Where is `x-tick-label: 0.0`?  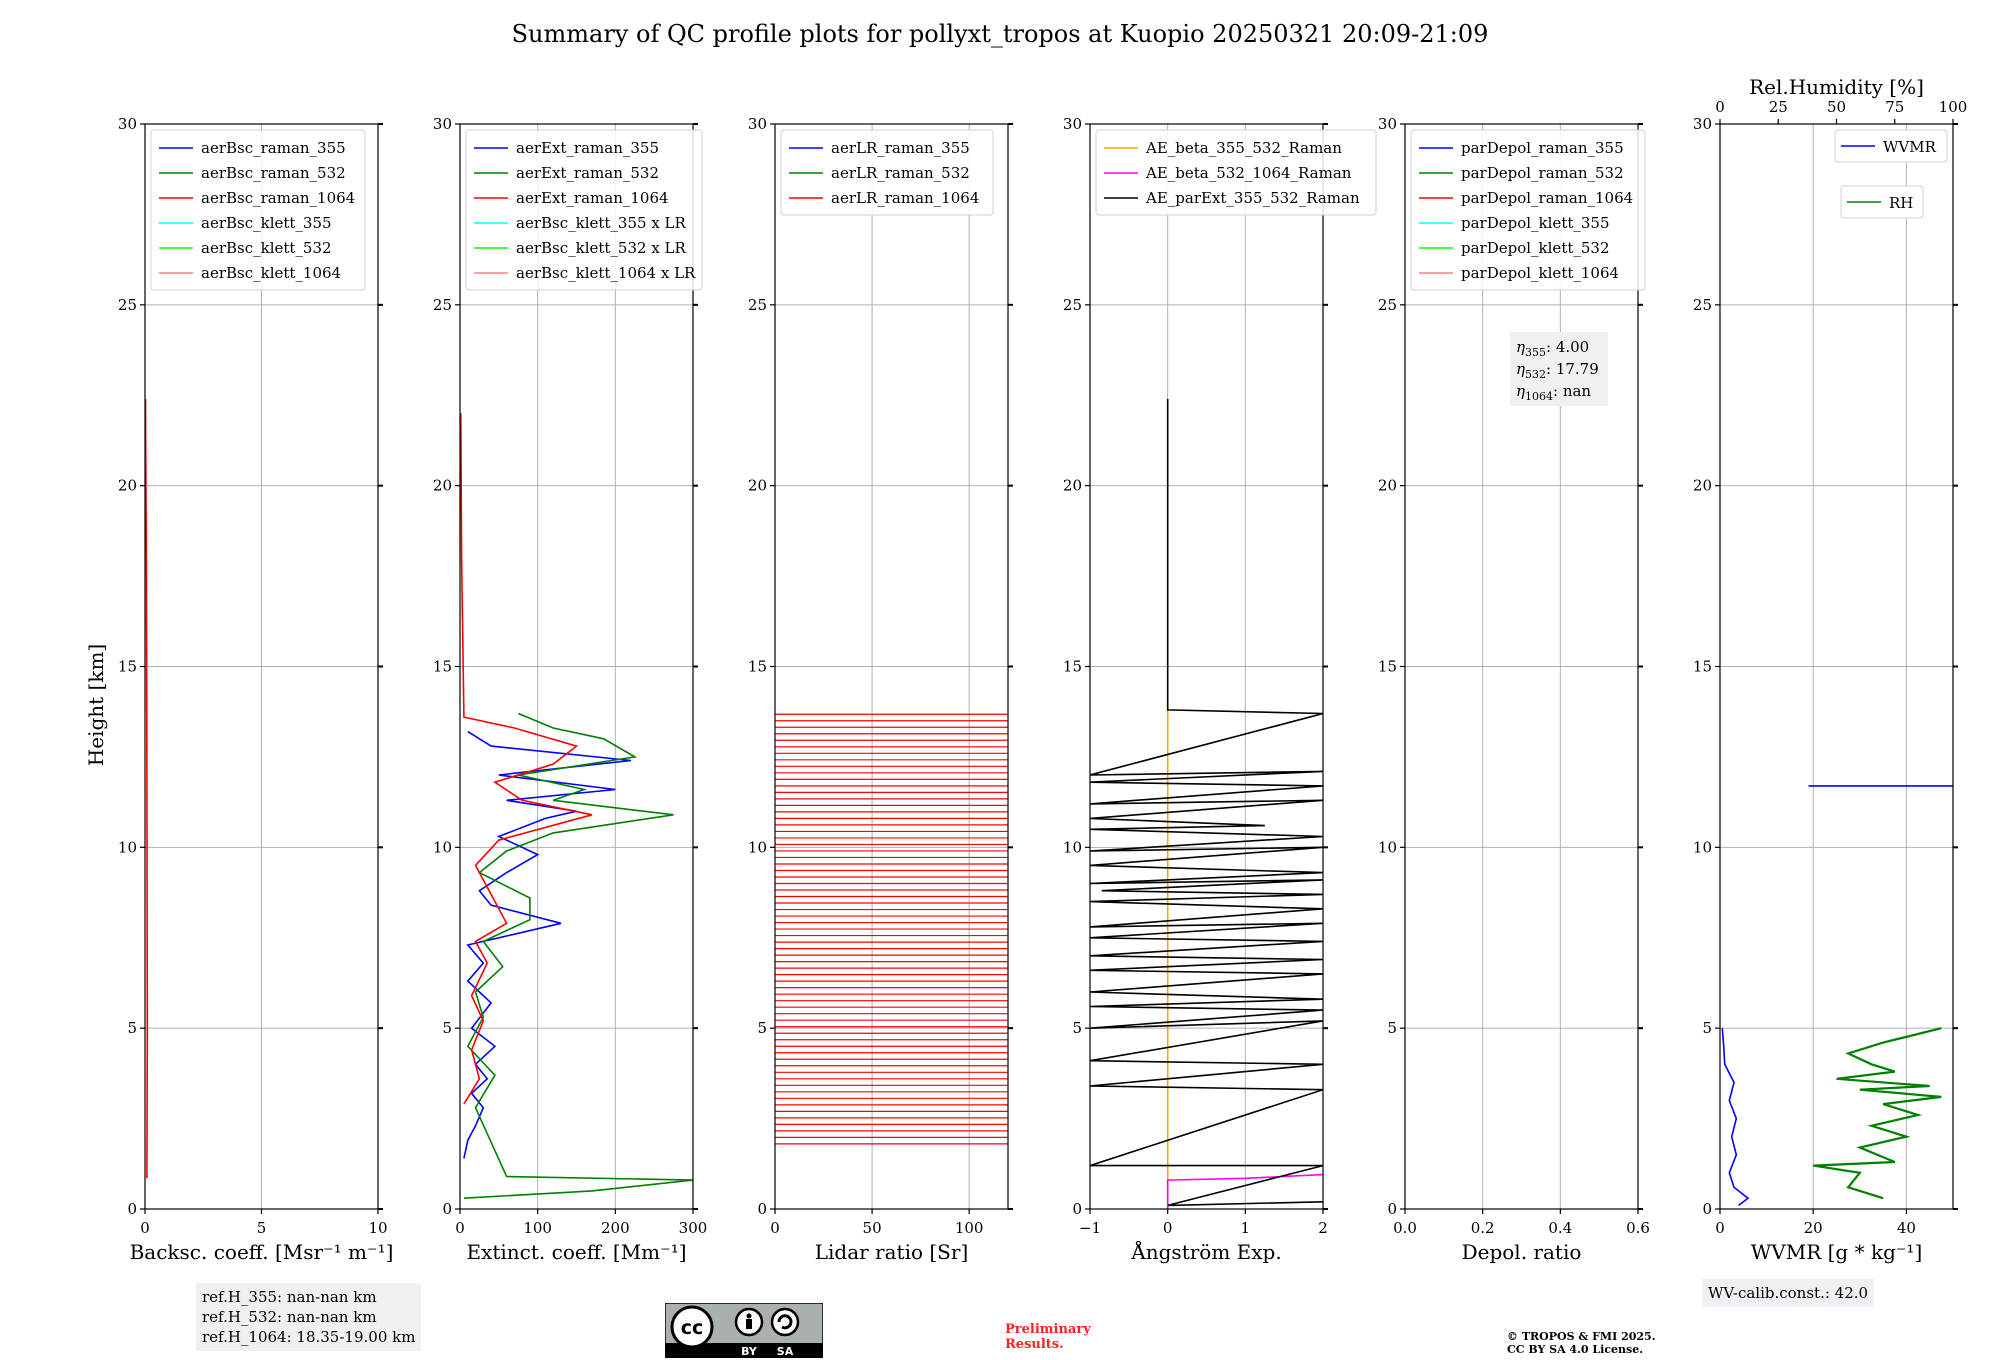 x-tick-label: 0.0 is located at coordinates (1405, 1228).